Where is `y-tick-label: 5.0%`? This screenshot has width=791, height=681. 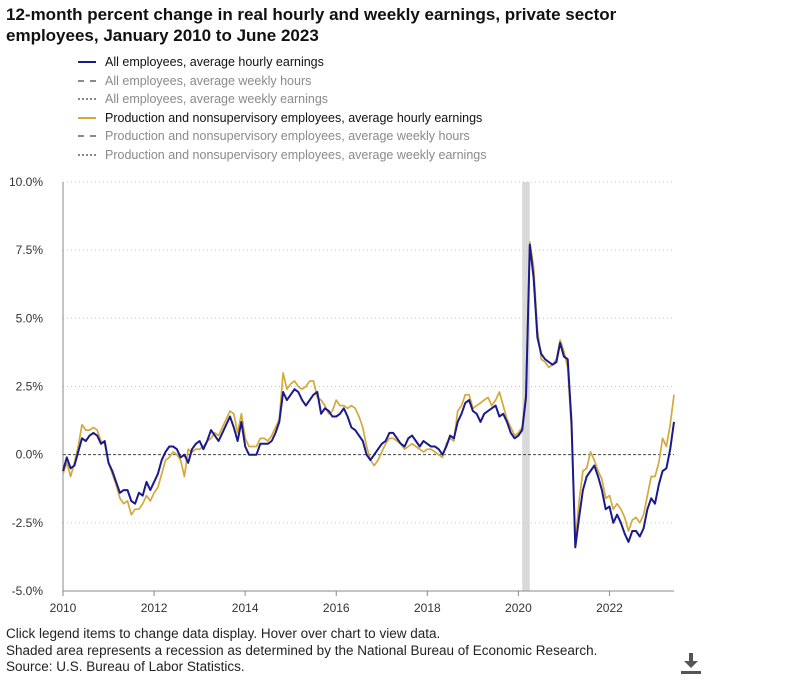 y-tick-label: 5.0% is located at coordinates (30, 318).